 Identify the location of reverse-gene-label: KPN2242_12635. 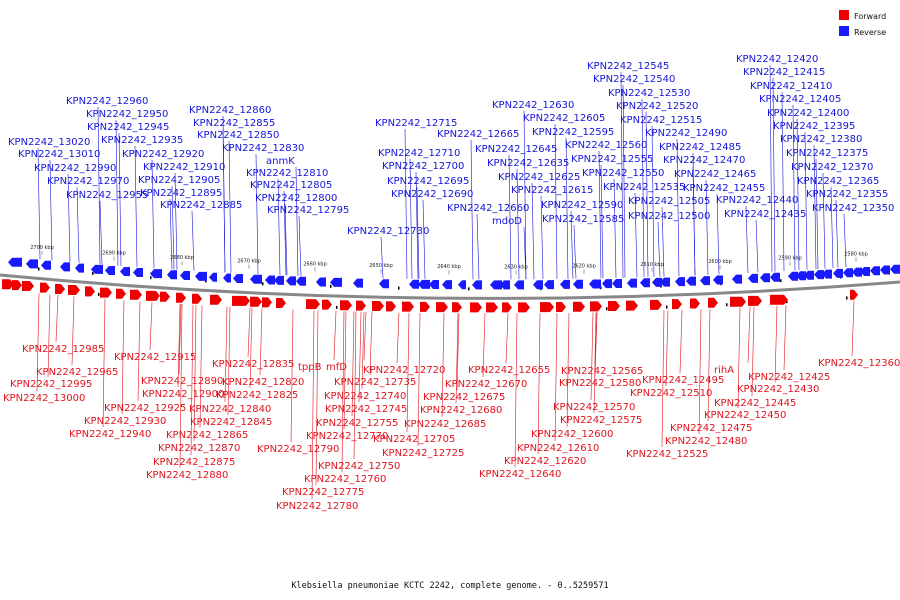
(528, 163).